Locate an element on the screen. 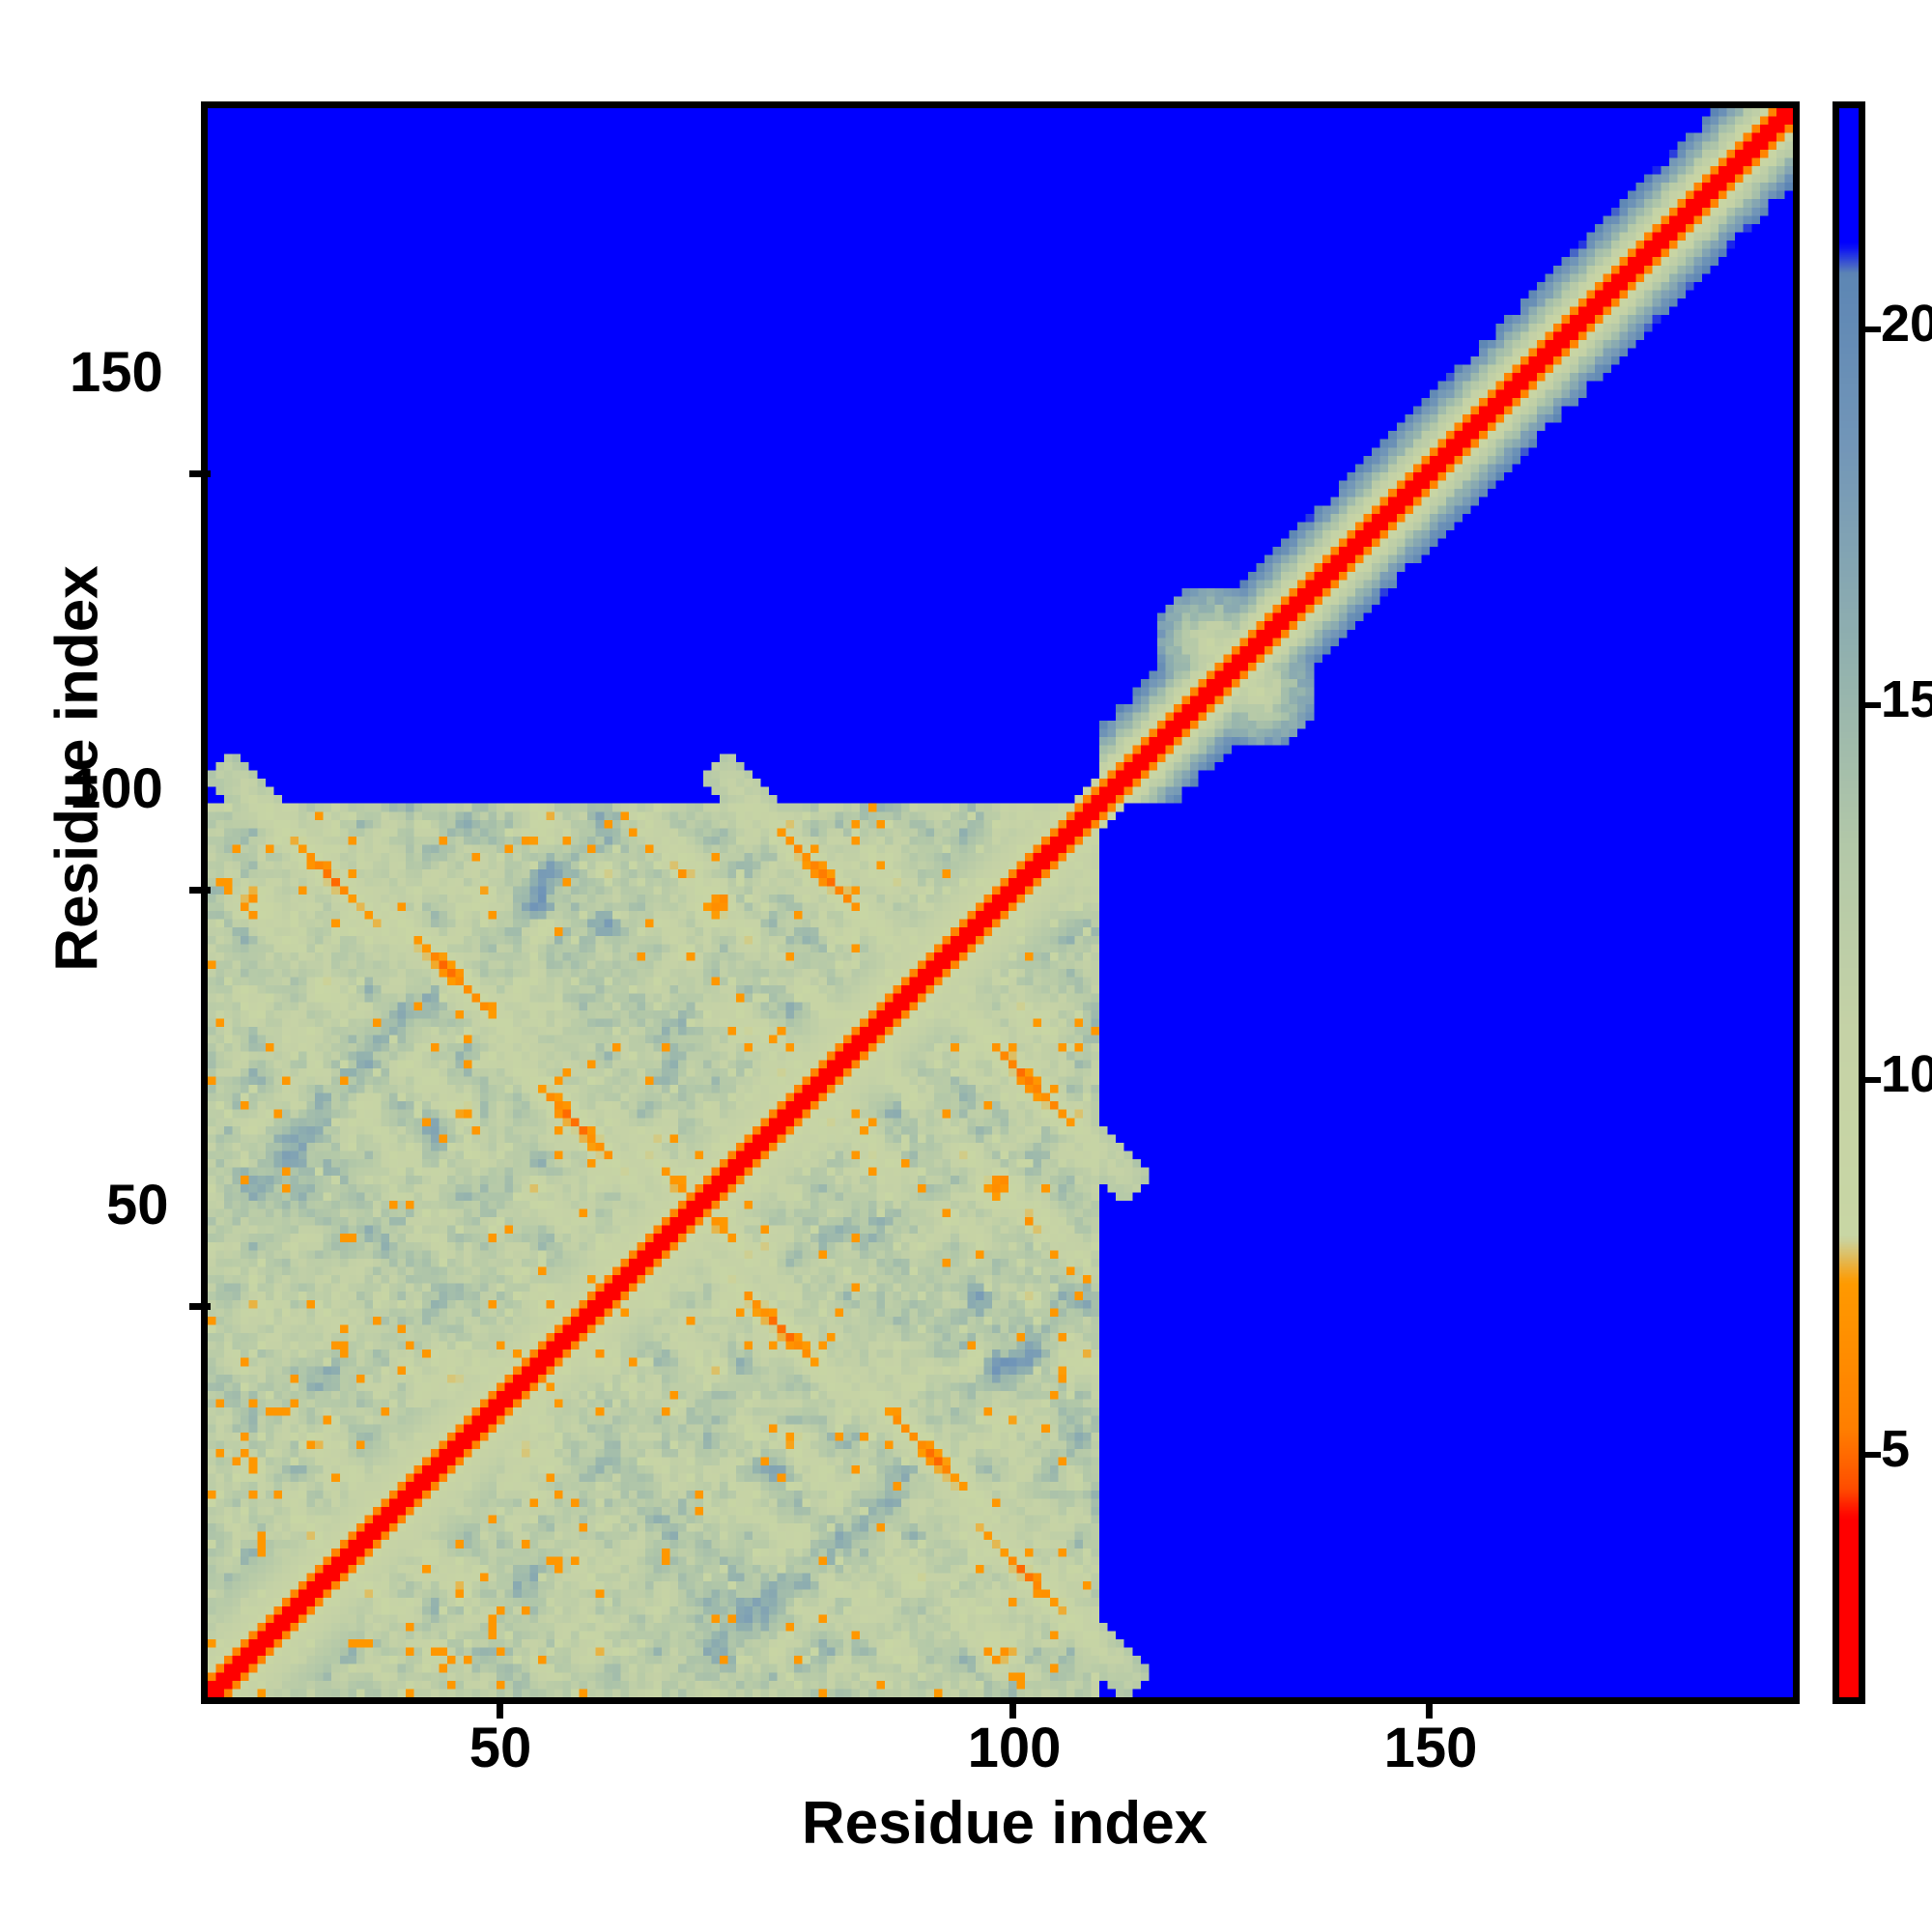  colorbar-label-10: 10 is located at coordinates (1906, 1074).